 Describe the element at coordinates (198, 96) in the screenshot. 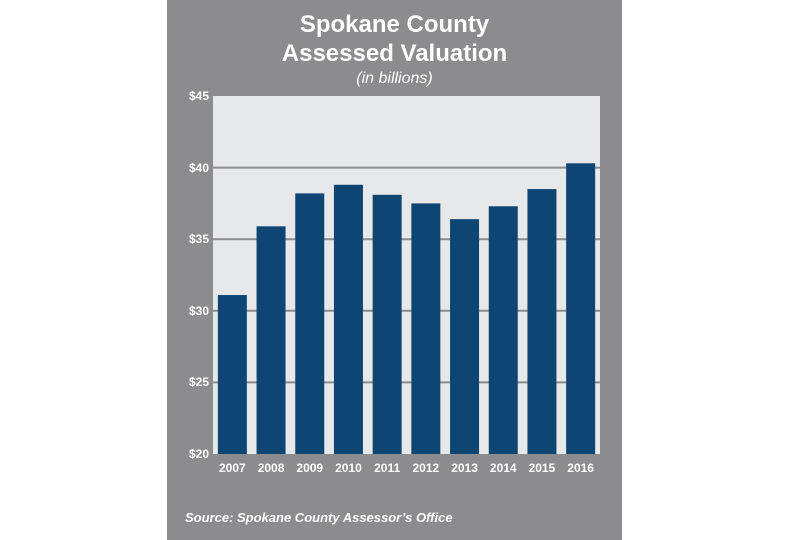

I see `y-tick-label: $45` at that location.